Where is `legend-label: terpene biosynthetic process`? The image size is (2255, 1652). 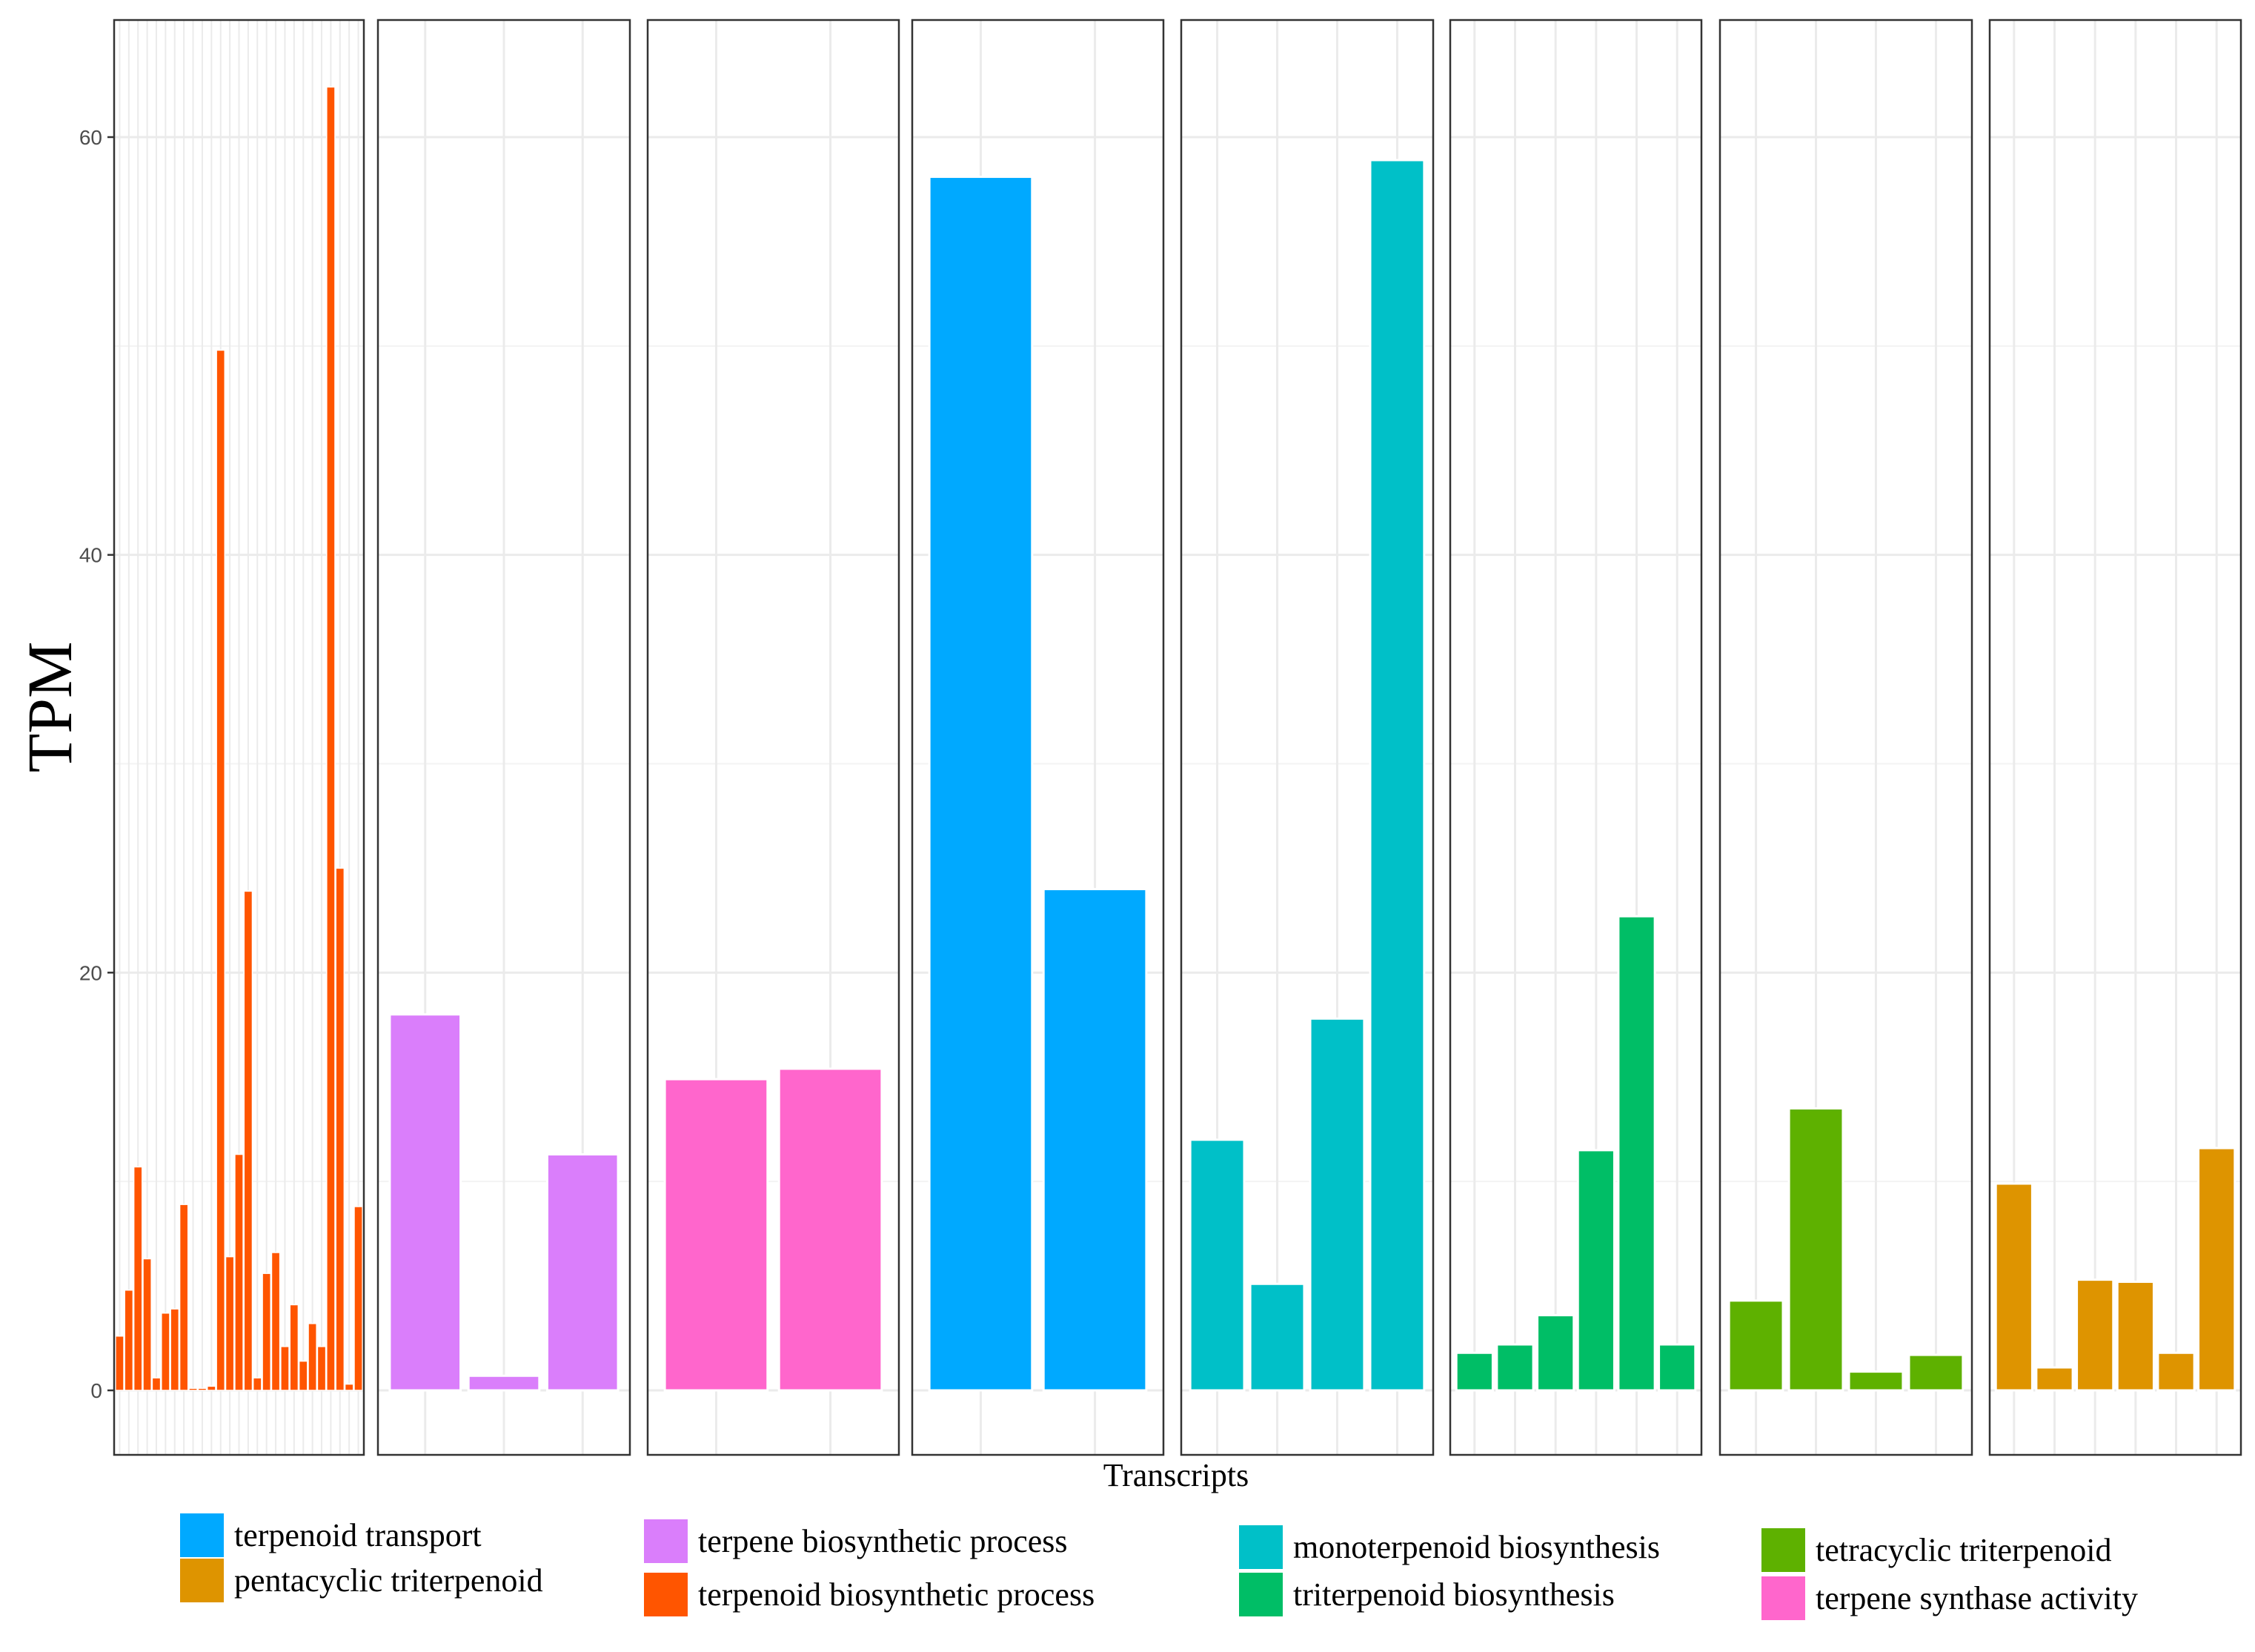
legend-label: terpene biosynthetic process is located at coordinates (883, 1541).